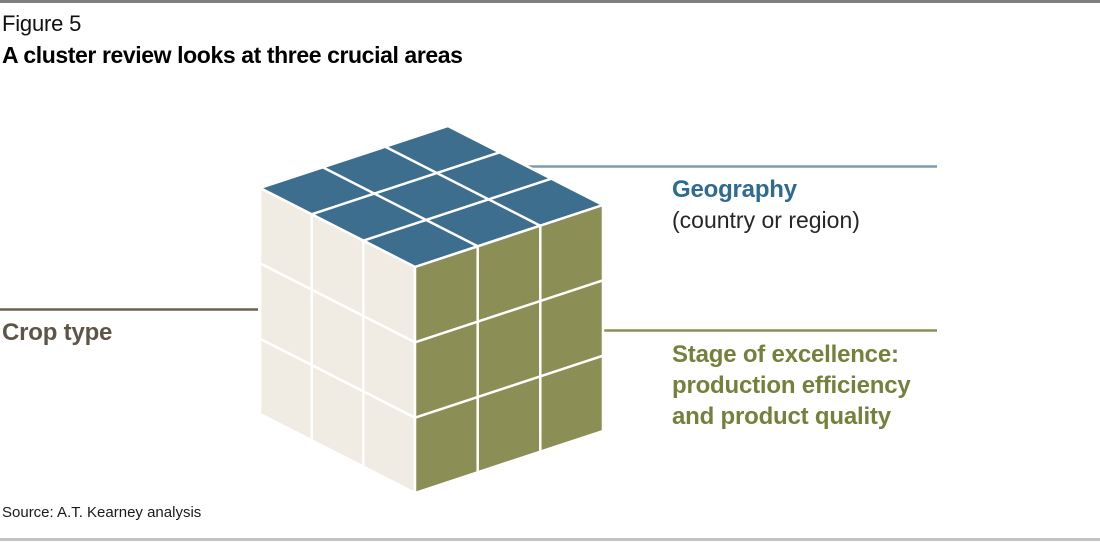 Image resolution: width=1100 pixels, height=544 pixels. What do you see at coordinates (734, 189) in the screenshot?
I see `geography-label: Geography` at bounding box center [734, 189].